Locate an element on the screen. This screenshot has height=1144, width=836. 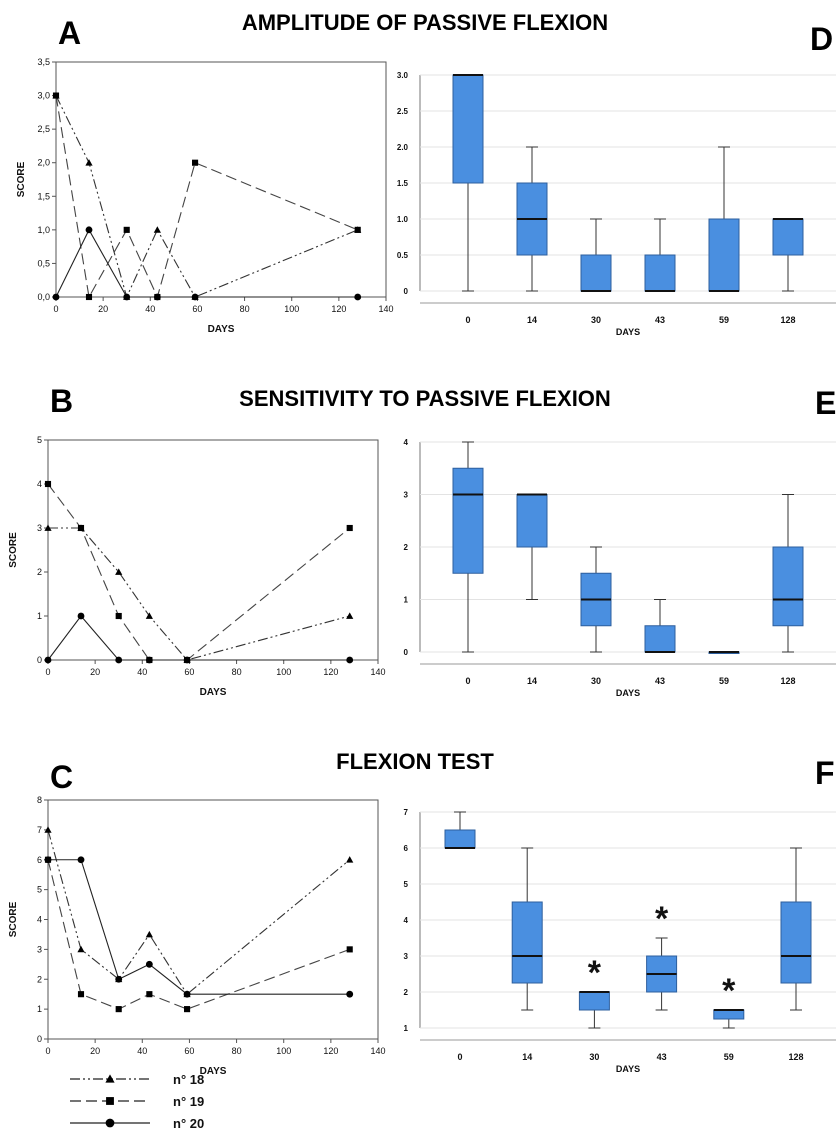
boxplot-flexion-test: 1 2 3 4 5 6 7 0 14 30 43 59 128 DAYS * * * is located at coordinates (620, 941).